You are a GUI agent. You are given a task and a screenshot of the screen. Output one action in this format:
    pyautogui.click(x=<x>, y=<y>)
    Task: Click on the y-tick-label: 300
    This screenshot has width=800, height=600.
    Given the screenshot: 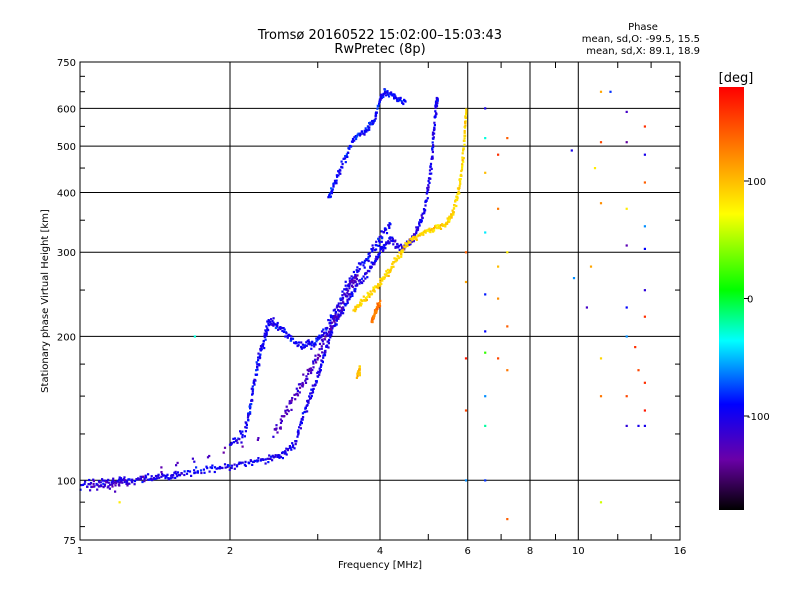 What is the action you would take?
    pyautogui.click(x=66, y=253)
    